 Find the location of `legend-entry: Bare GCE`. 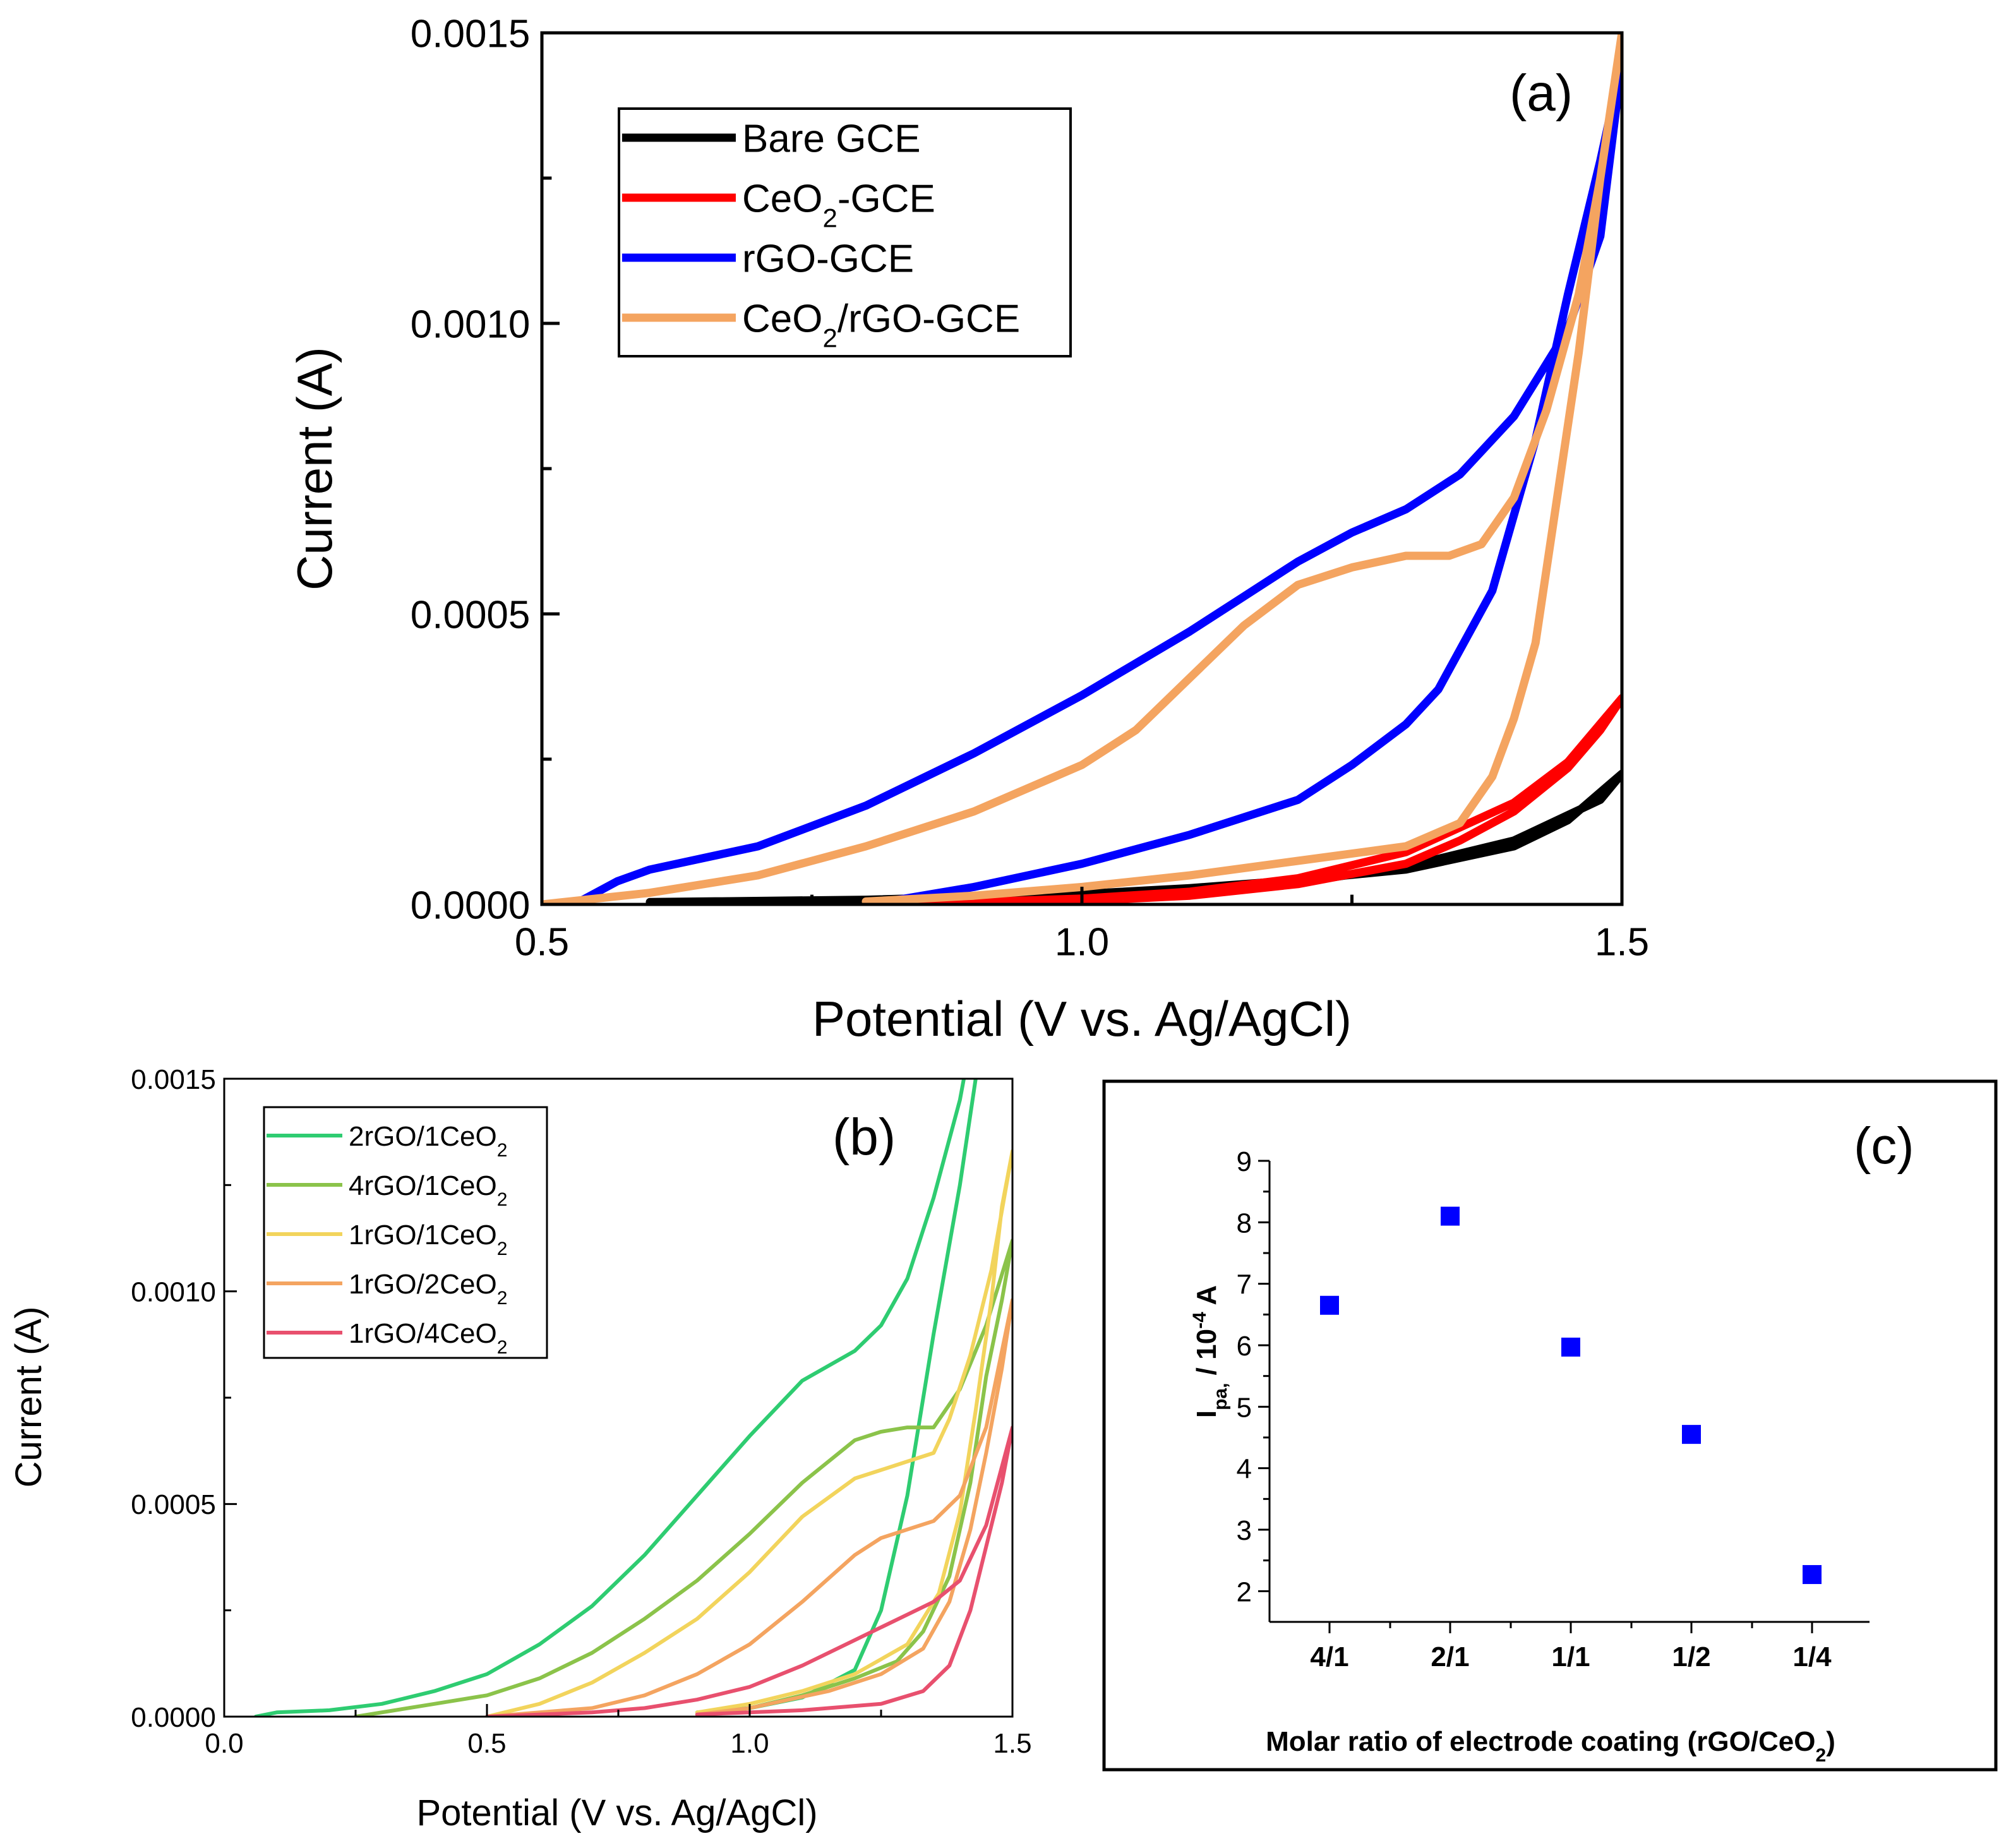

legend-entry: Bare GCE is located at coordinates (832, 138).